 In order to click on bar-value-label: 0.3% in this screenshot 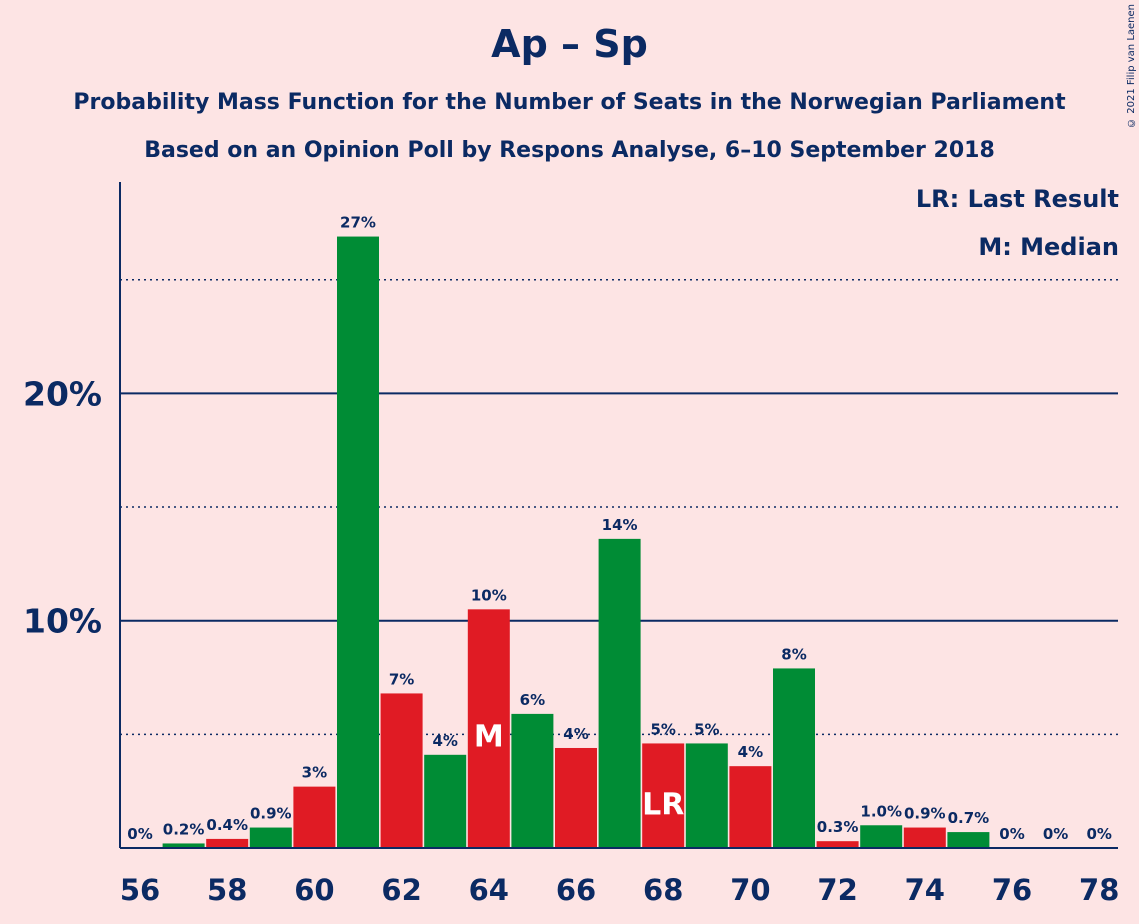, I will do `click(838, 827)`.